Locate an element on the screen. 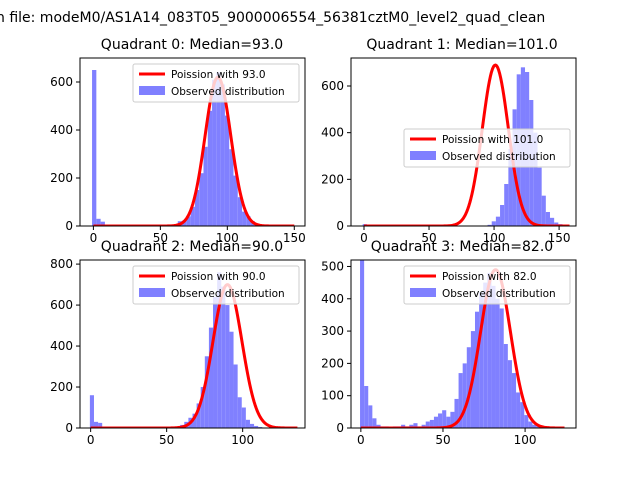  y-tick-label: 800 is located at coordinates (61, 264).